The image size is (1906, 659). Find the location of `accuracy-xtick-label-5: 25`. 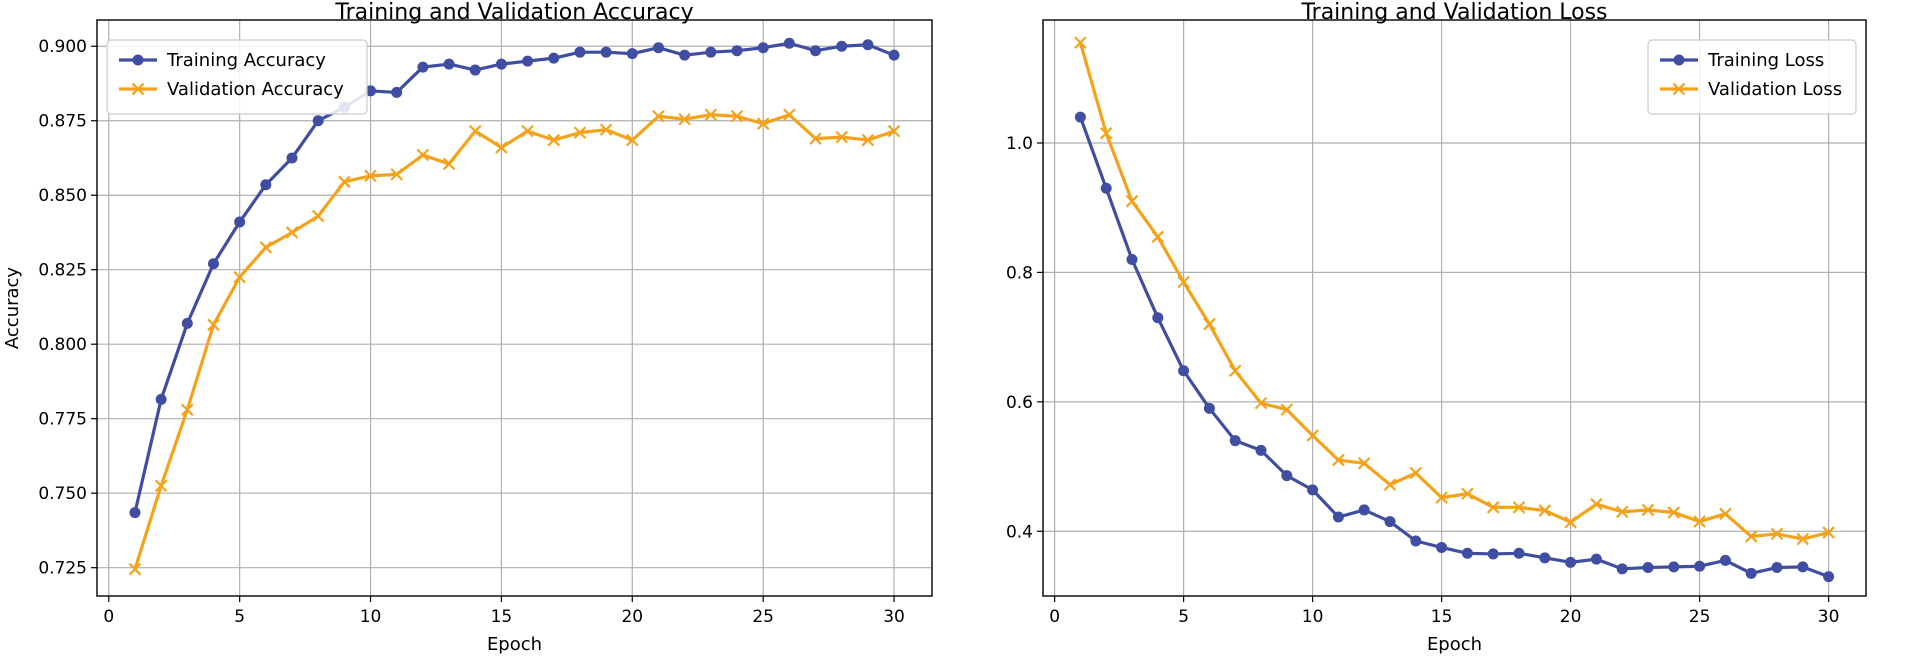

accuracy-xtick-label-5: 25 is located at coordinates (763, 617).